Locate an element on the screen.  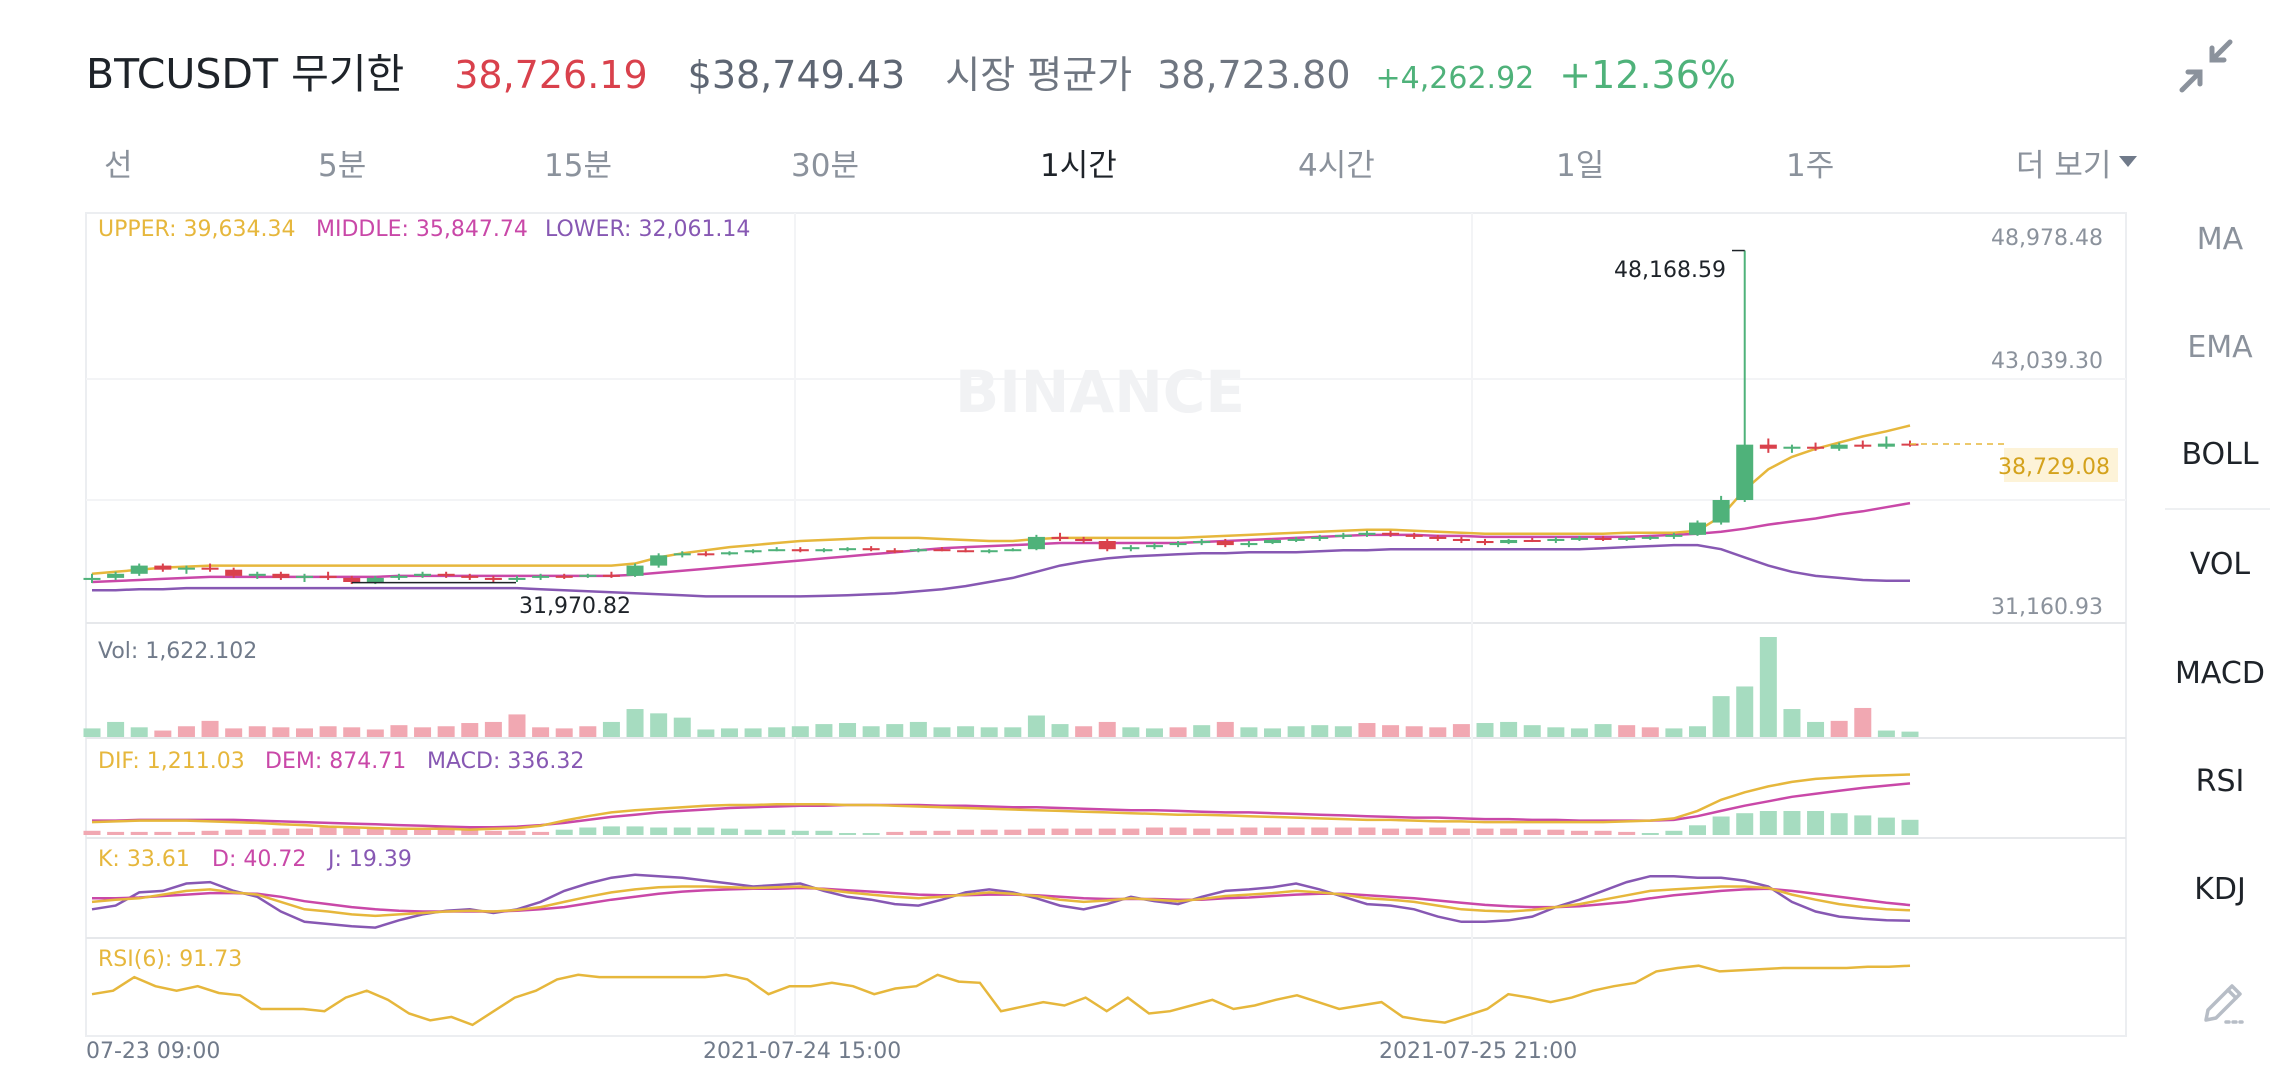
macd-dem-label: DEM: 874.71 is located at coordinates (335, 761).